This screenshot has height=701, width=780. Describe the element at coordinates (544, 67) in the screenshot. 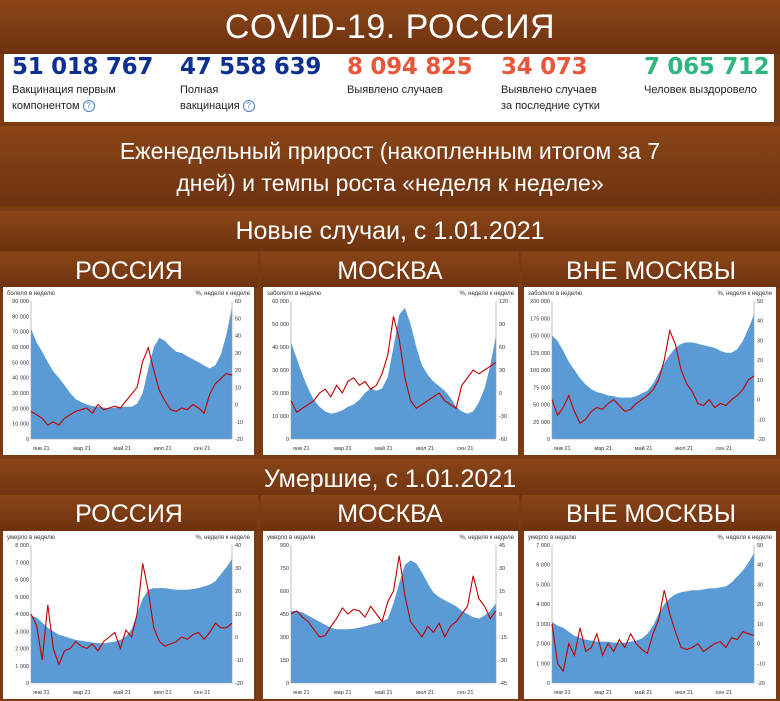

I see `stat-value: 34 073` at that location.